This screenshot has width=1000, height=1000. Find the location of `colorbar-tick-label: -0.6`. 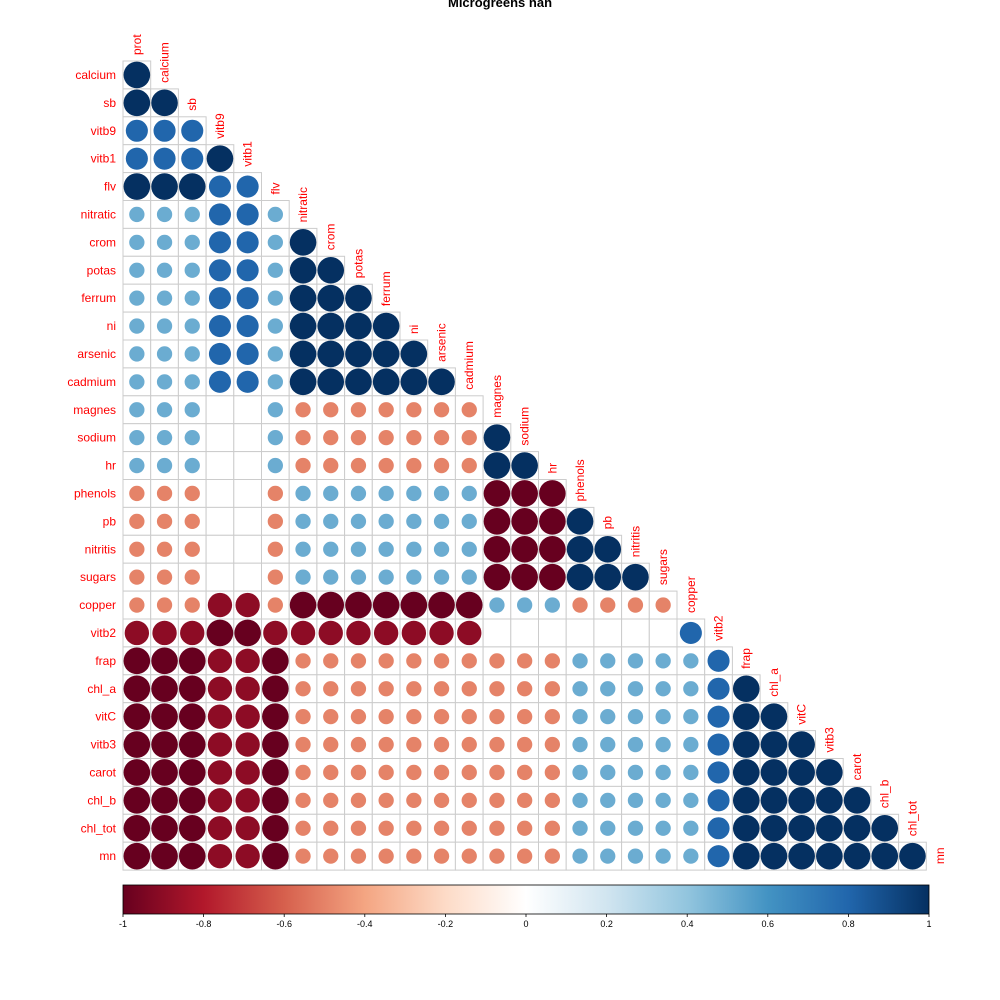

colorbar-tick-label: -0.6 is located at coordinates (284, 924).